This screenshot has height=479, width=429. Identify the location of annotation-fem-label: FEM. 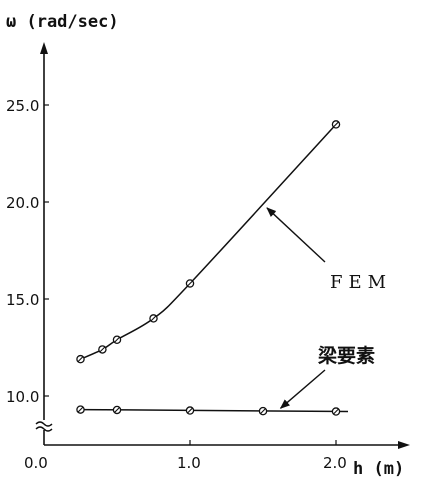
(361, 282).